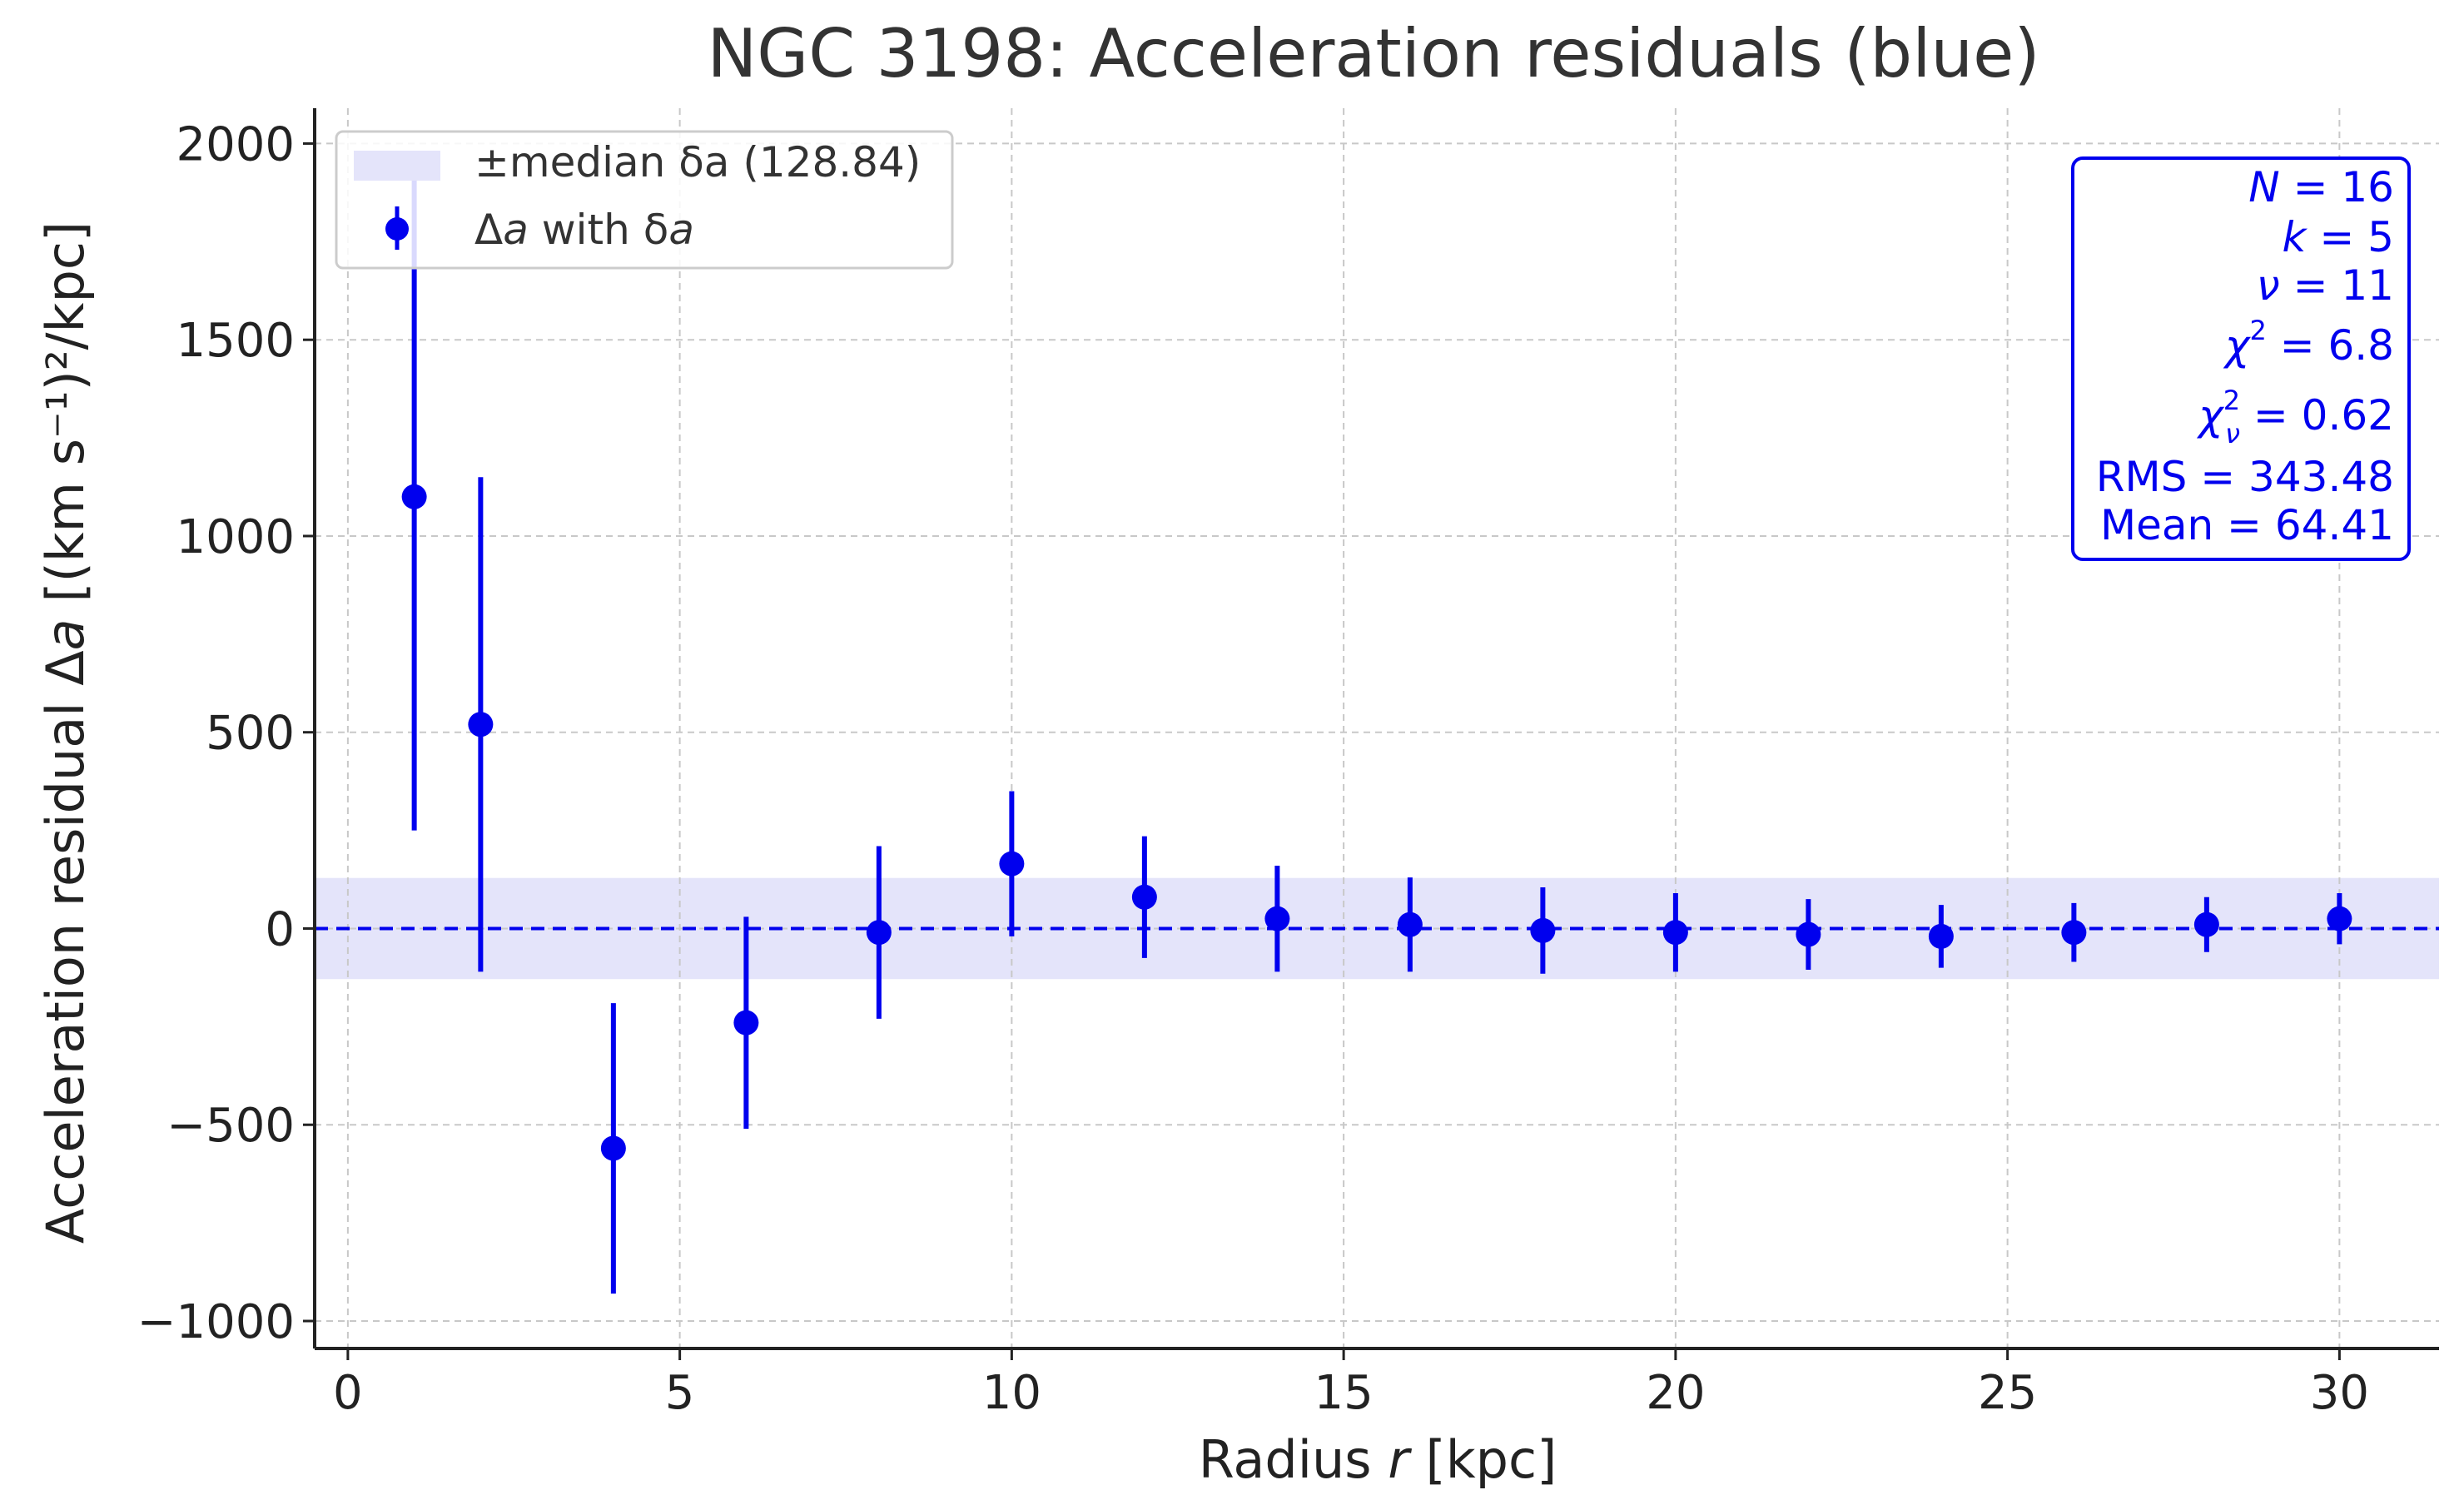 The height and width of the screenshot is (1490, 2464). Describe the element at coordinates (348, 1393) in the screenshot. I see `x-tick-label: 0` at that location.